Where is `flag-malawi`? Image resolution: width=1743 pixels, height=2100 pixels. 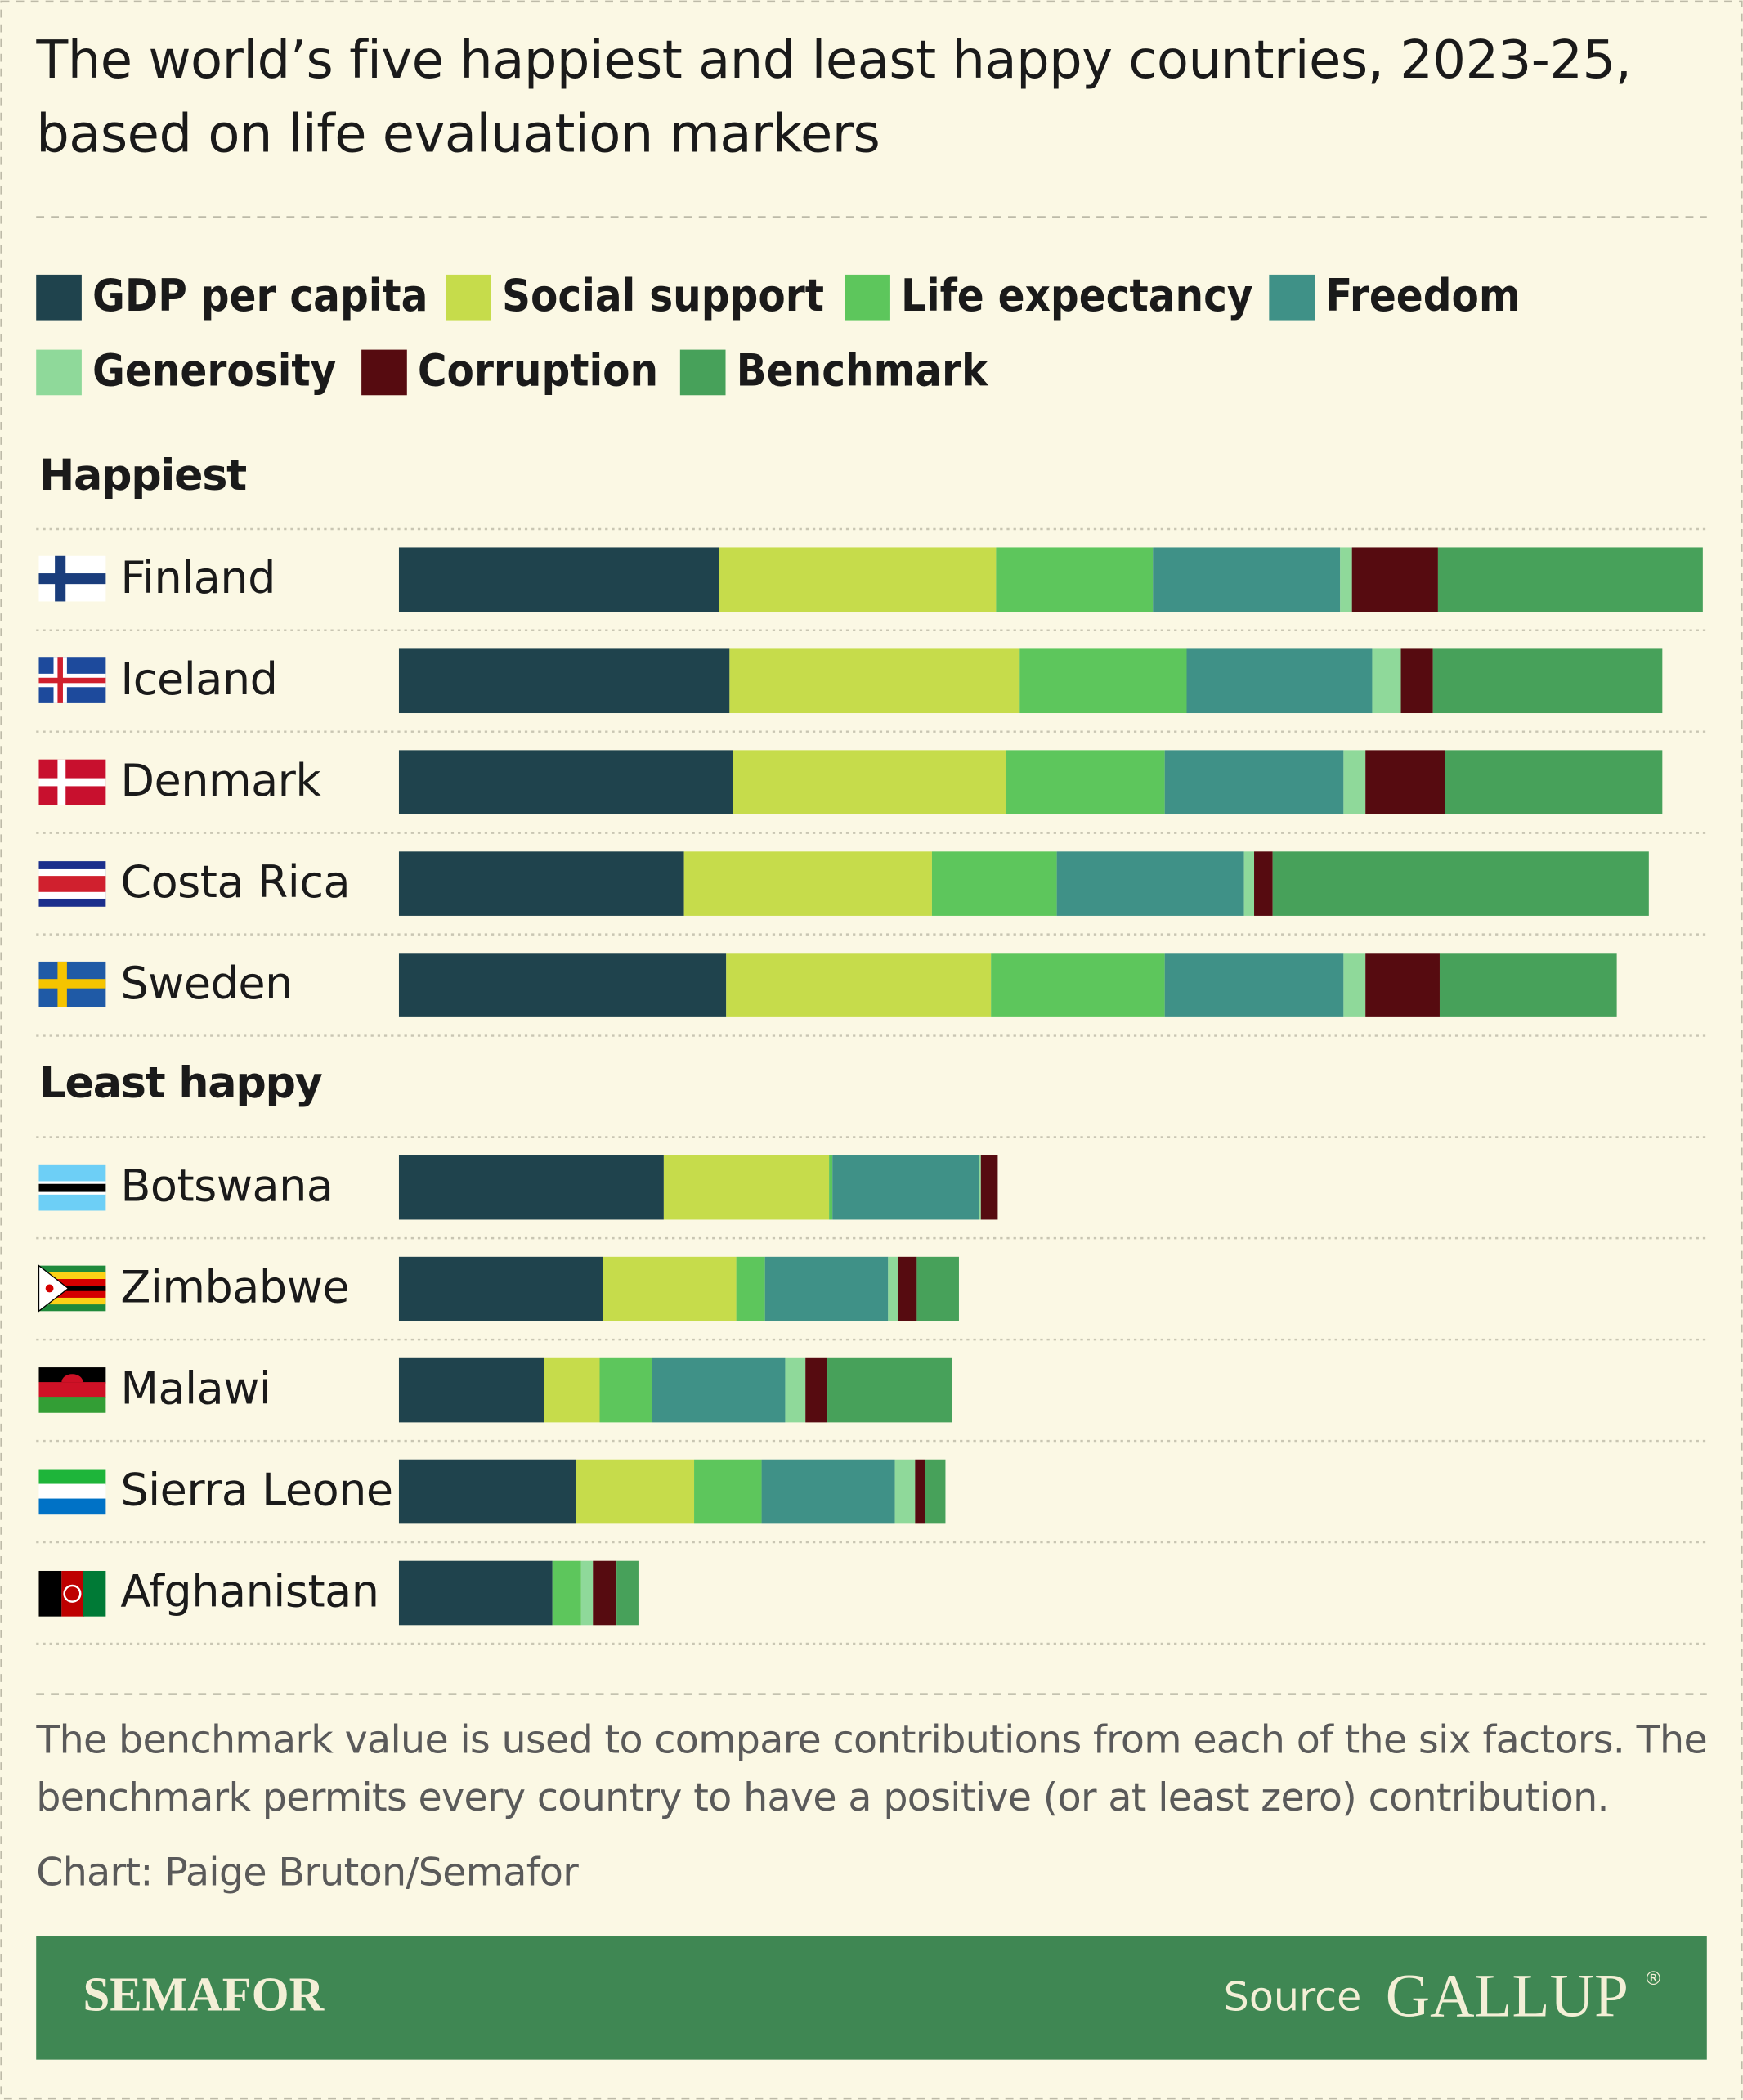 flag-malawi is located at coordinates (72, 1390).